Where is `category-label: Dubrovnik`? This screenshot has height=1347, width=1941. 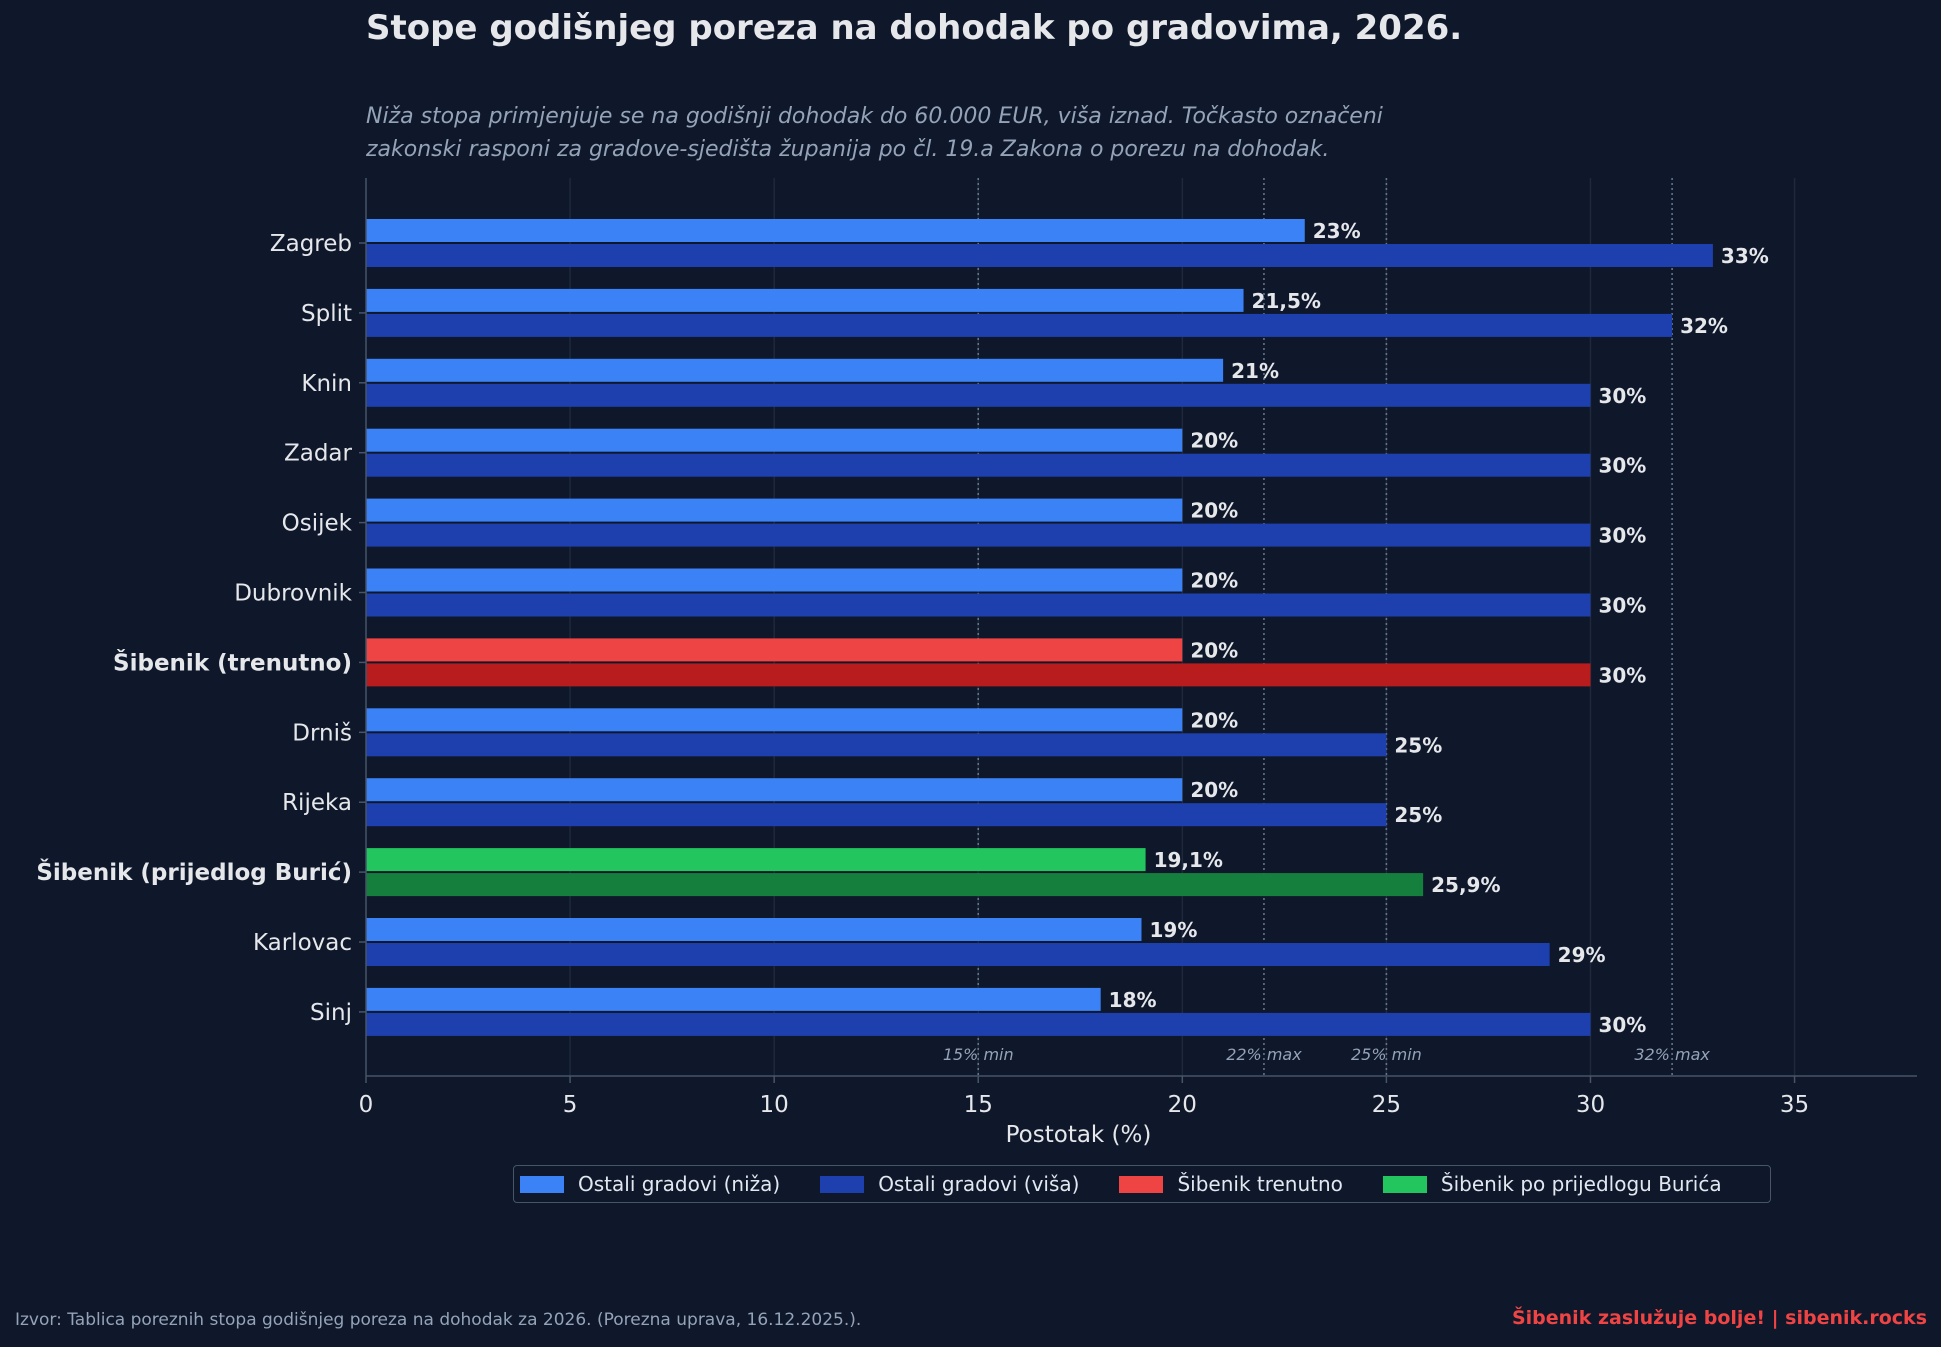
category-label: Dubrovnik is located at coordinates (293, 594).